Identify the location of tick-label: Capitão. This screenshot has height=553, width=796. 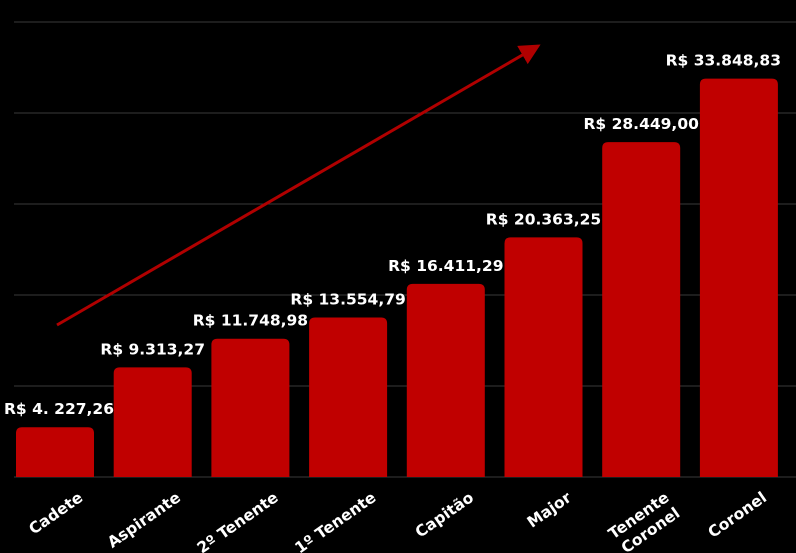
(444, 514).